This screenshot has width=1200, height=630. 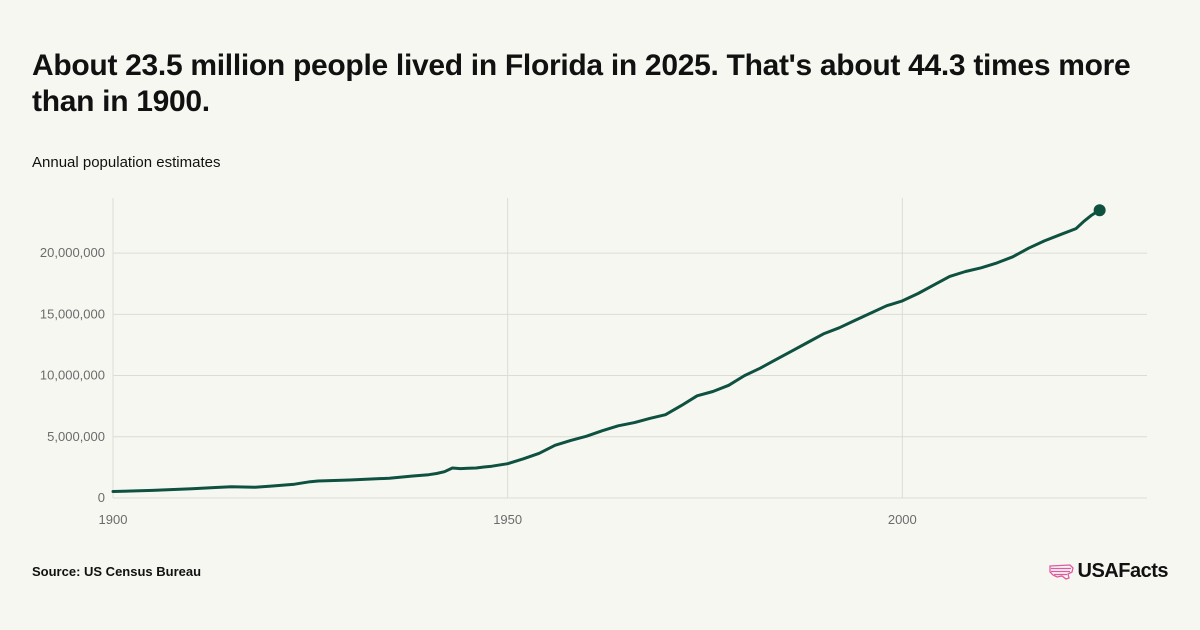 I want to click on x-tick-label: 2000, so click(x=902, y=519).